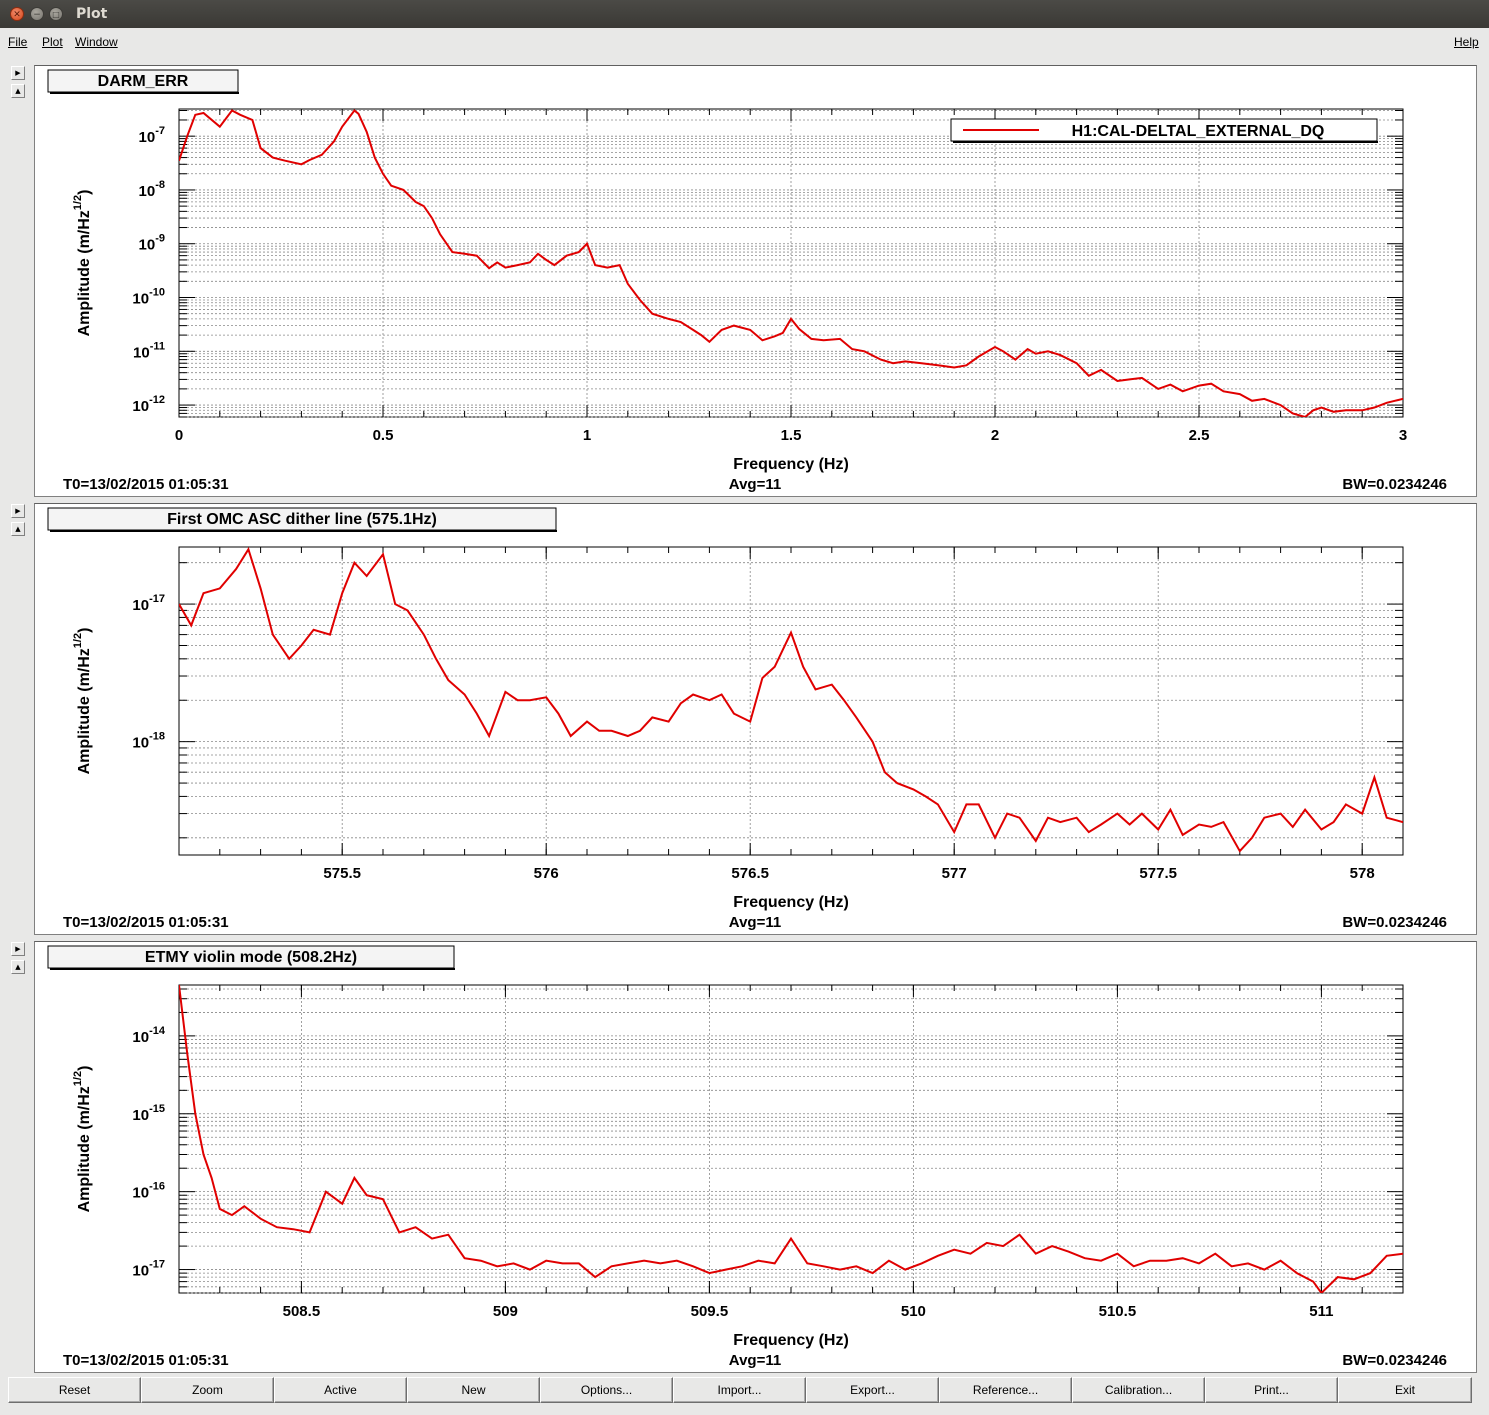  I want to click on y-tick-label-exponent: -10, so click(157, 293).